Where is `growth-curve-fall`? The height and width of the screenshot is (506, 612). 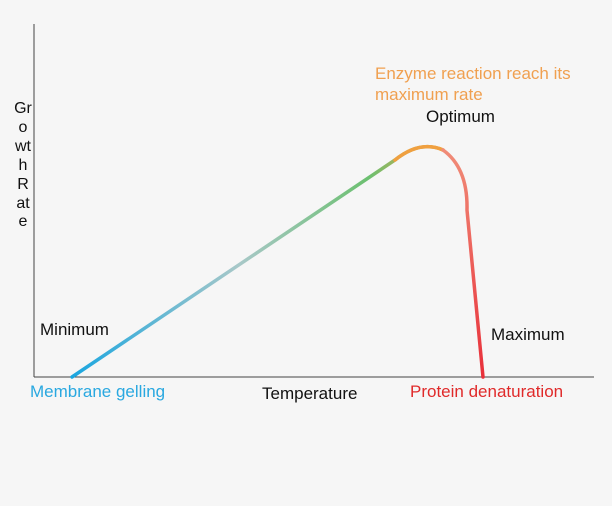
growth-curve-fall is located at coordinates (463, 263).